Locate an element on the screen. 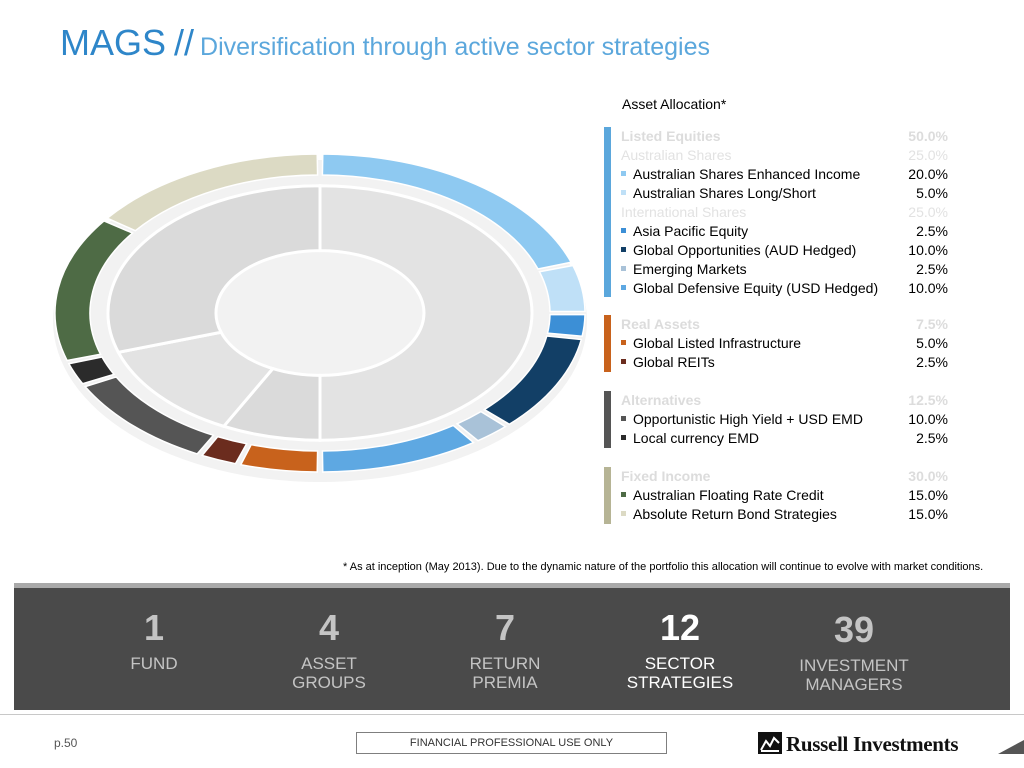 The width and height of the screenshot is (1024, 768). stat-number: 12 is located at coordinates (680, 627).